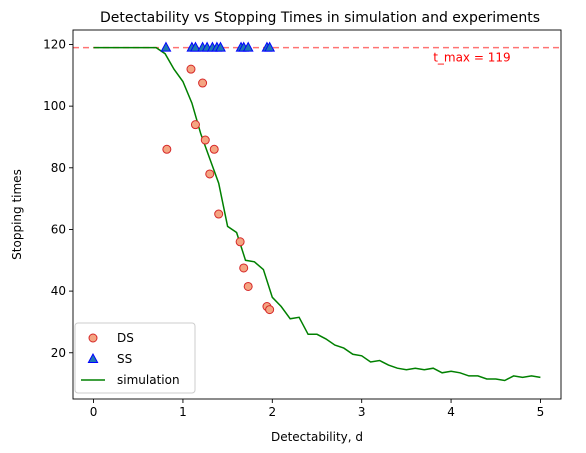 This screenshot has height=453, width=586. What do you see at coordinates (183, 412) in the screenshot?
I see `x-tick-label: 1` at bounding box center [183, 412].